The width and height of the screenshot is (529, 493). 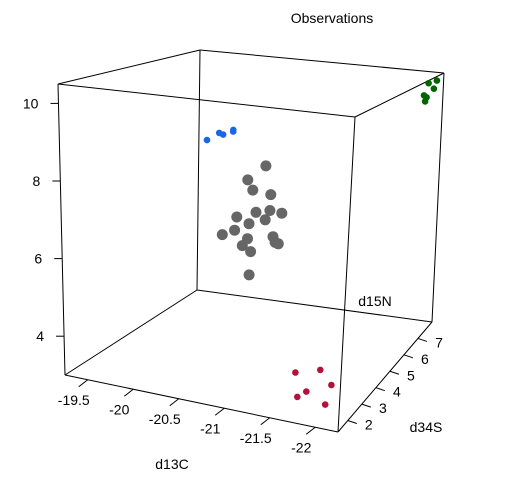 I want to click on x-tick-label: -20.5, so click(x=165, y=419).